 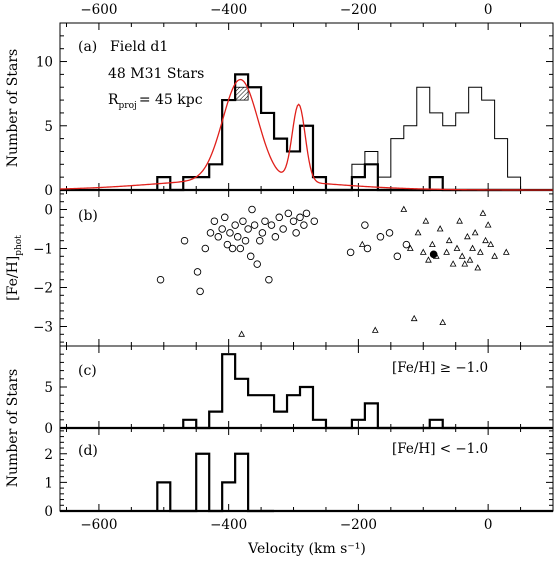 What do you see at coordinates (98, 10) in the screenshot?
I see `top-x-tick-label: −600` at bounding box center [98, 10].